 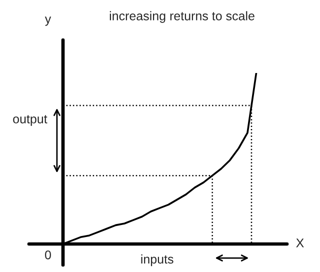 I want to click on text: inputs, so click(x=157, y=260).